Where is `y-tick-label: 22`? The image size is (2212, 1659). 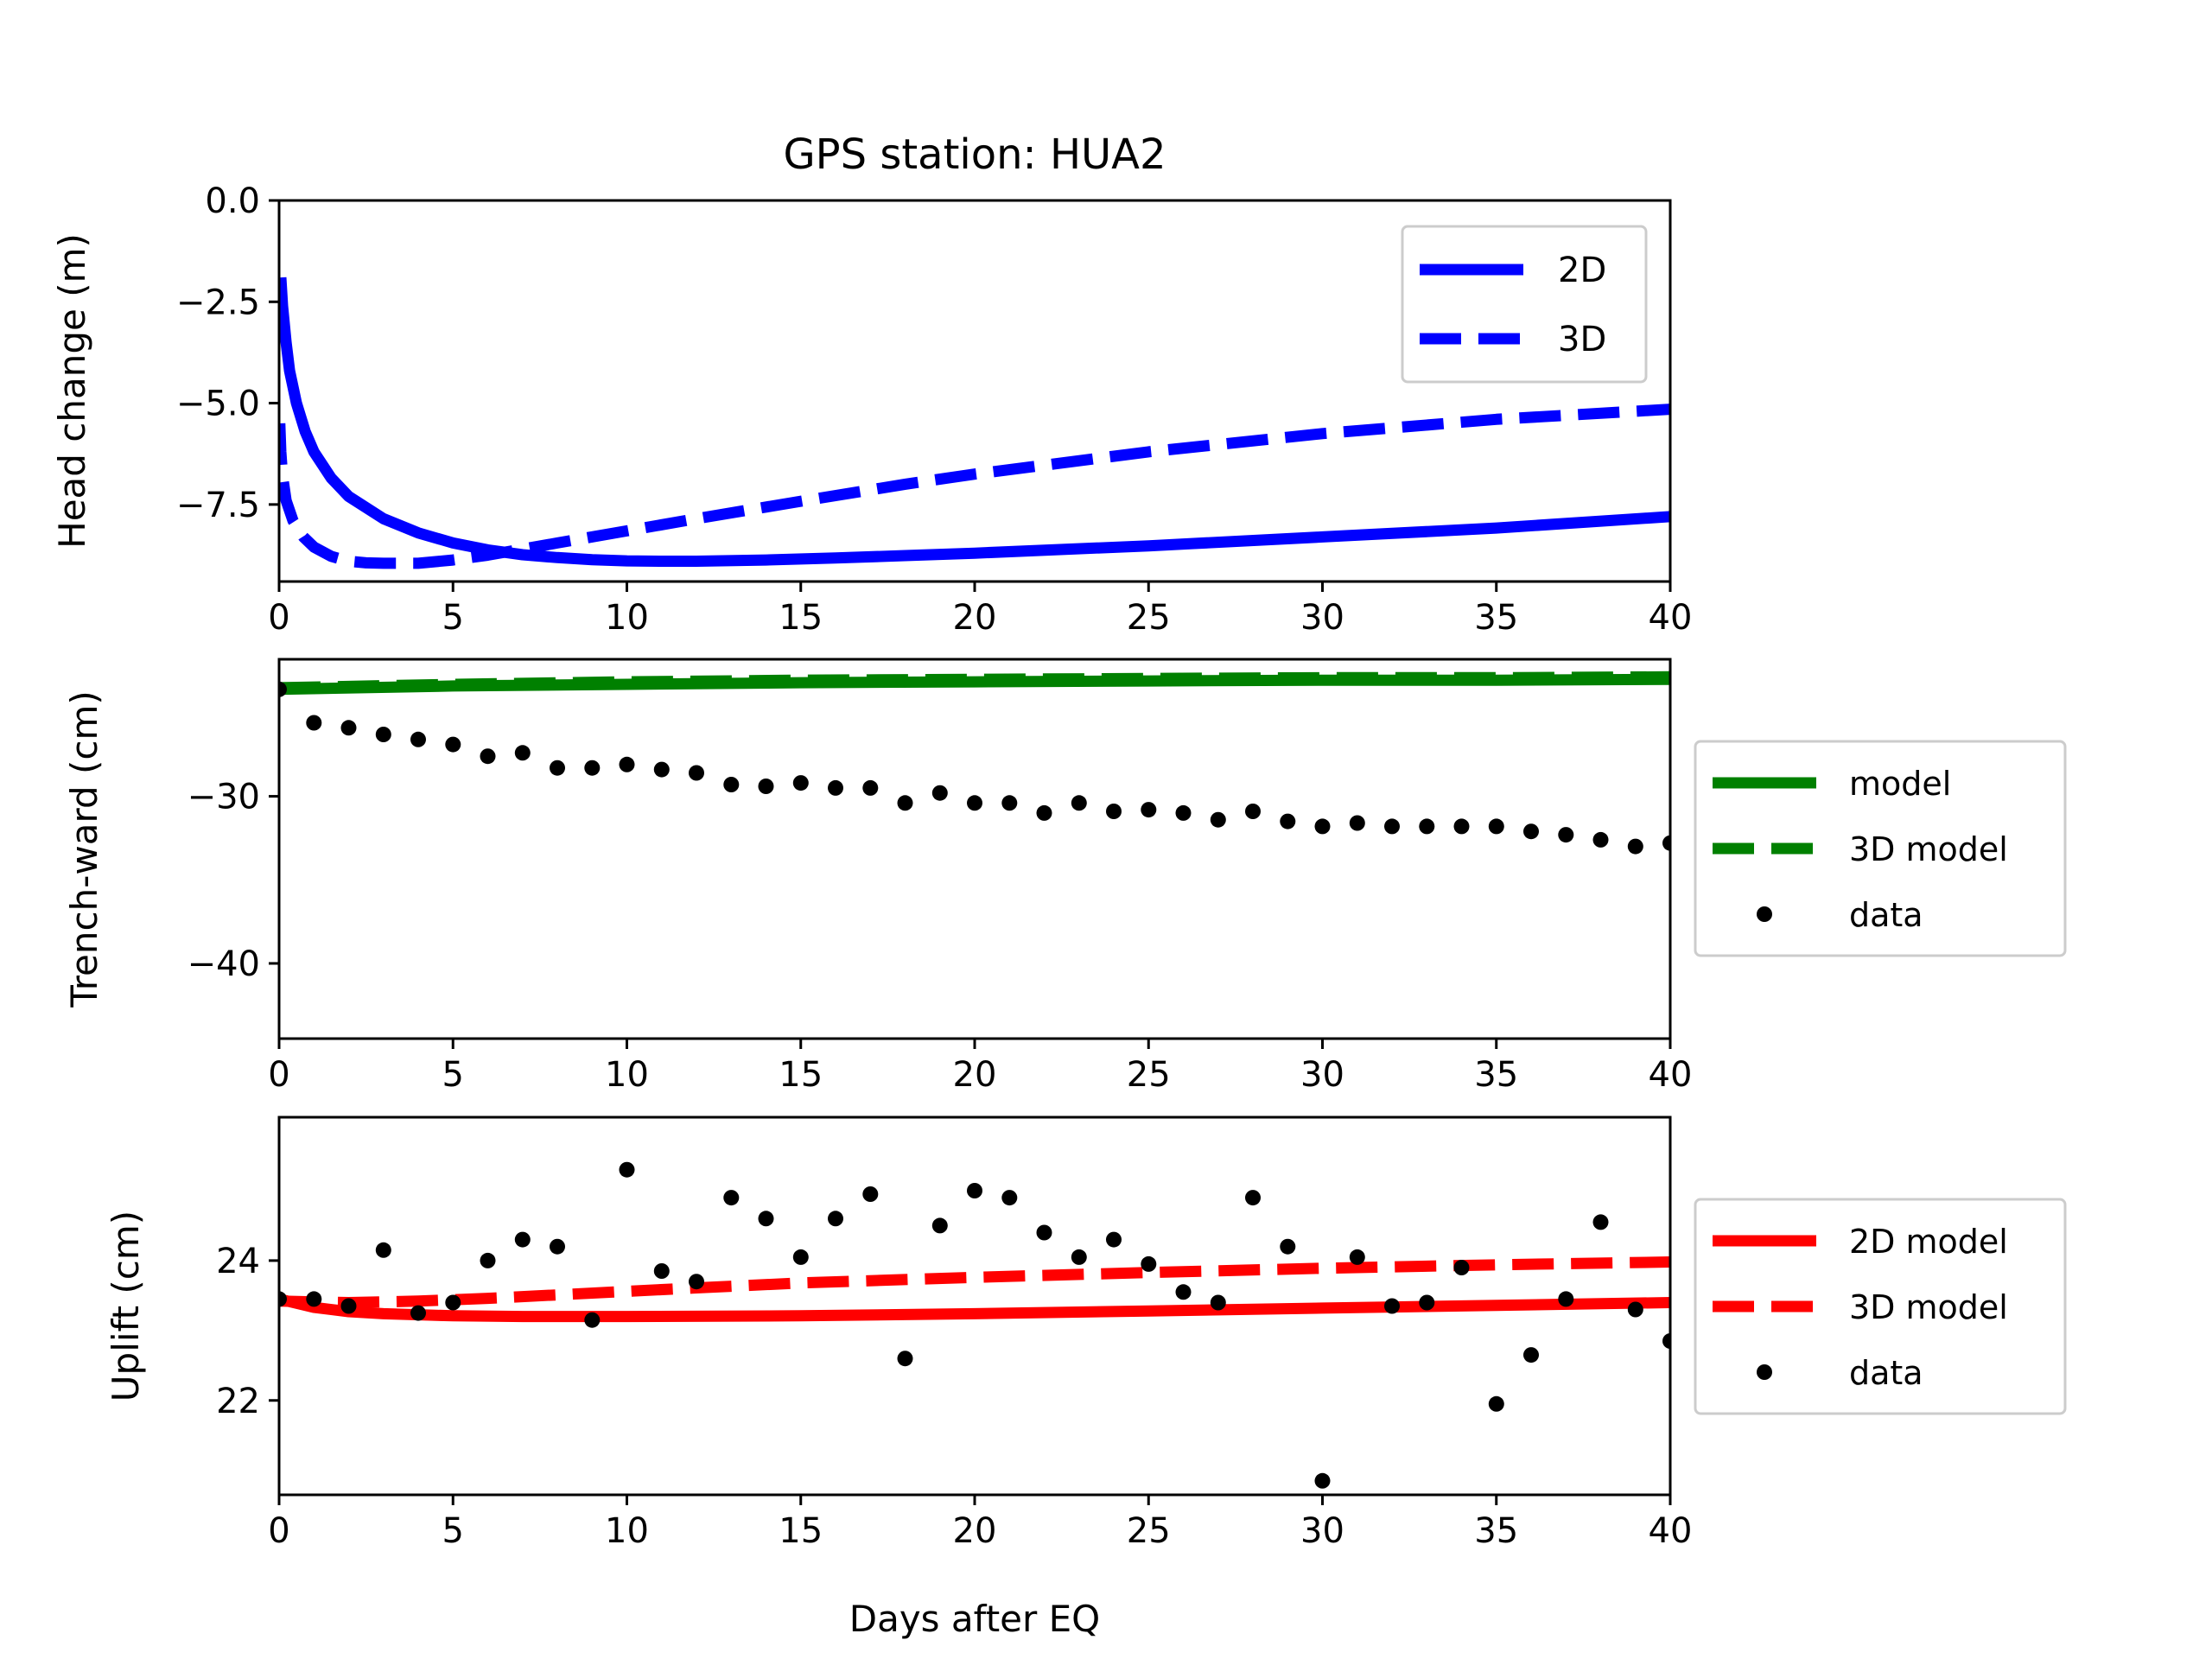
y-tick-label: 22 is located at coordinates (238, 1401).